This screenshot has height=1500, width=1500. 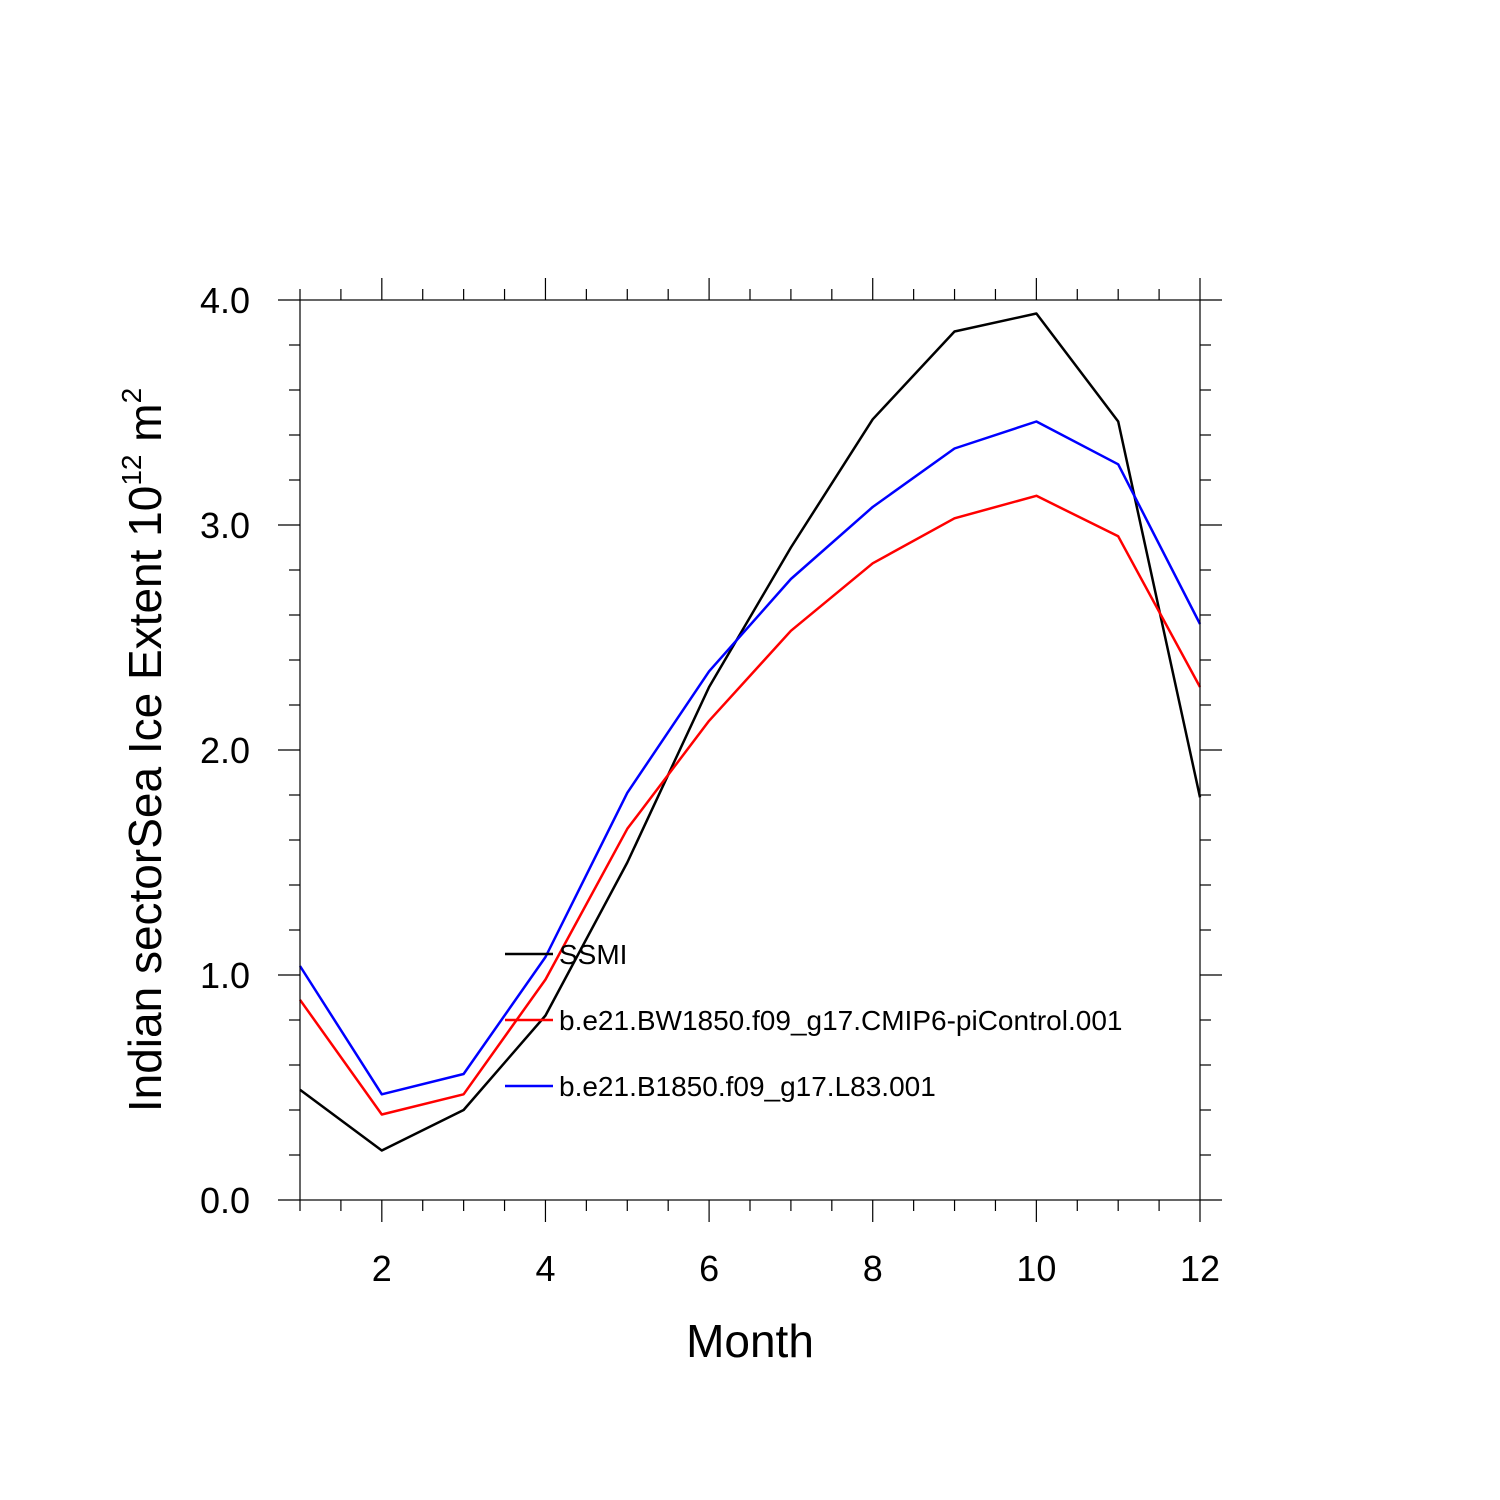 What do you see at coordinates (840, 1020) in the screenshot?
I see `legend-label-2: b.e21.BW1850.f09_g17.CMIP6-piControl.001` at bounding box center [840, 1020].